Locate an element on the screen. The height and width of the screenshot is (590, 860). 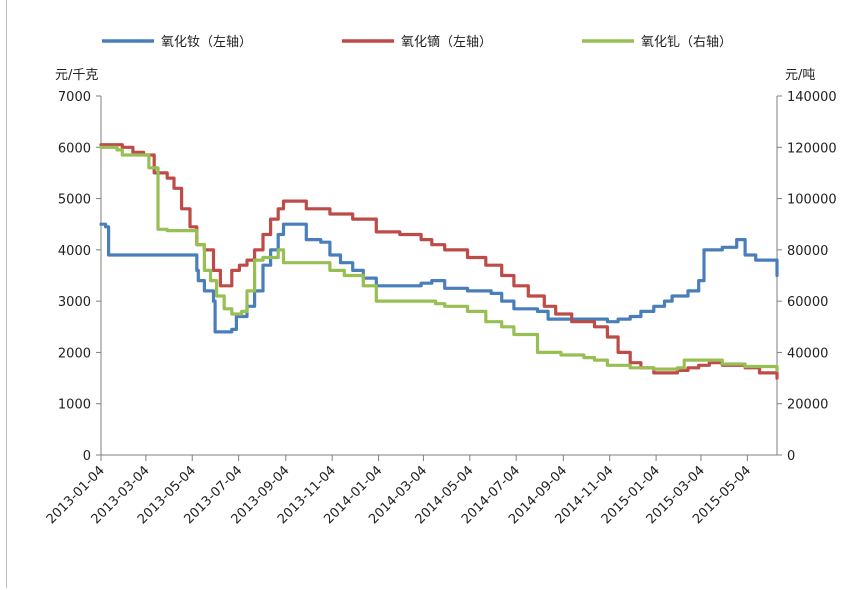
legend-label-gadolinium: 氧化钆（右轴） is located at coordinates (686, 42).